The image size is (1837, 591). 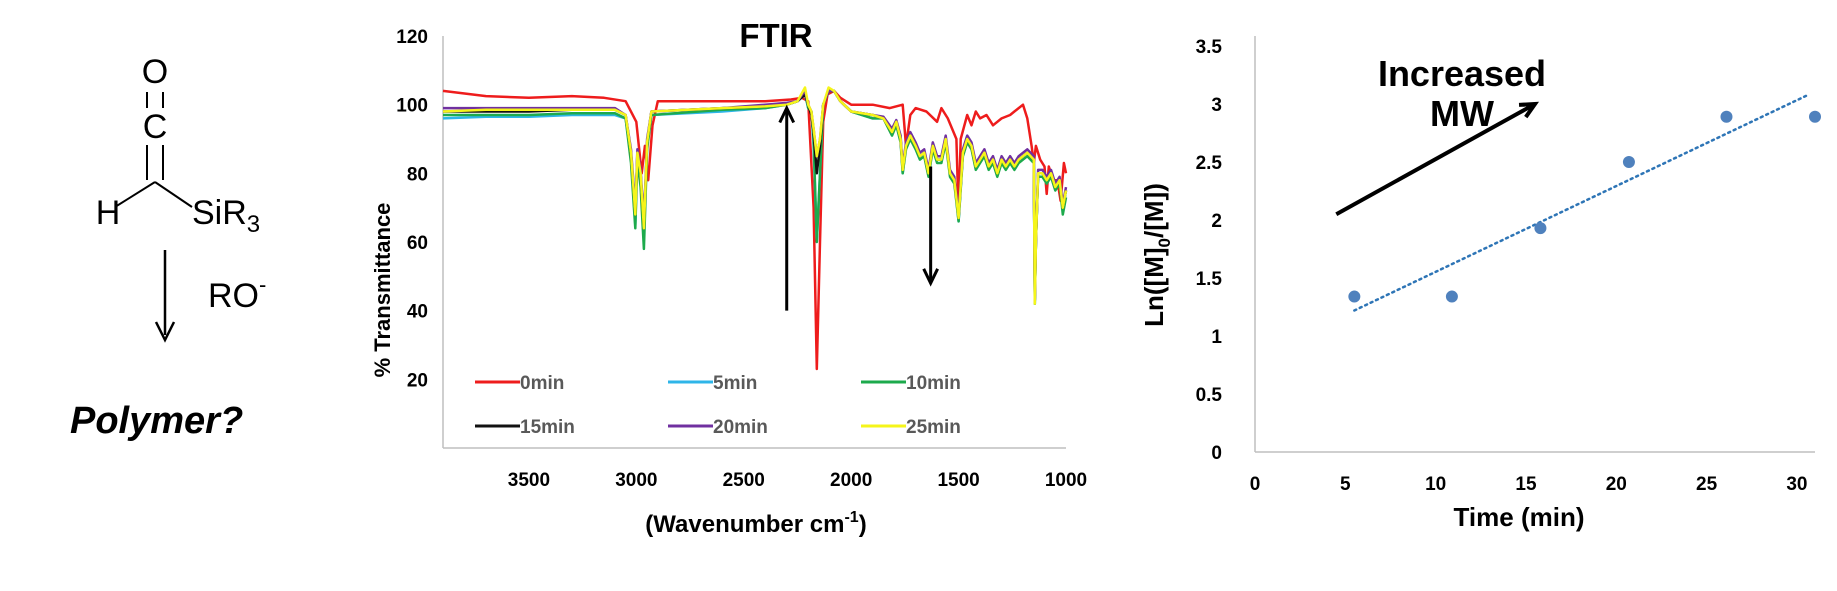 What do you see at coordinates (412, 106) in the screenshot?
I see `ftir-y-tick-label: 100` at bounding box center [412, 106].